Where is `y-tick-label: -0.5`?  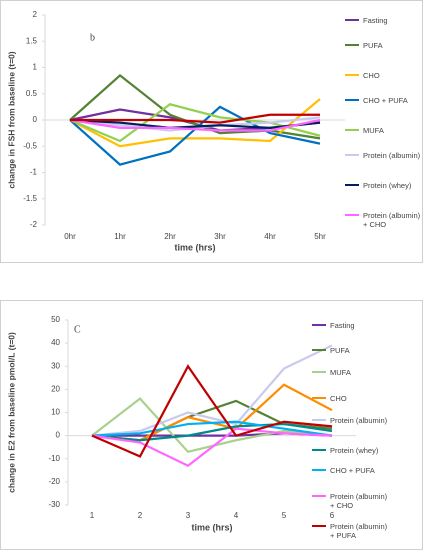 y-tick-label: -0.5 is located at coordinates (30, 145).